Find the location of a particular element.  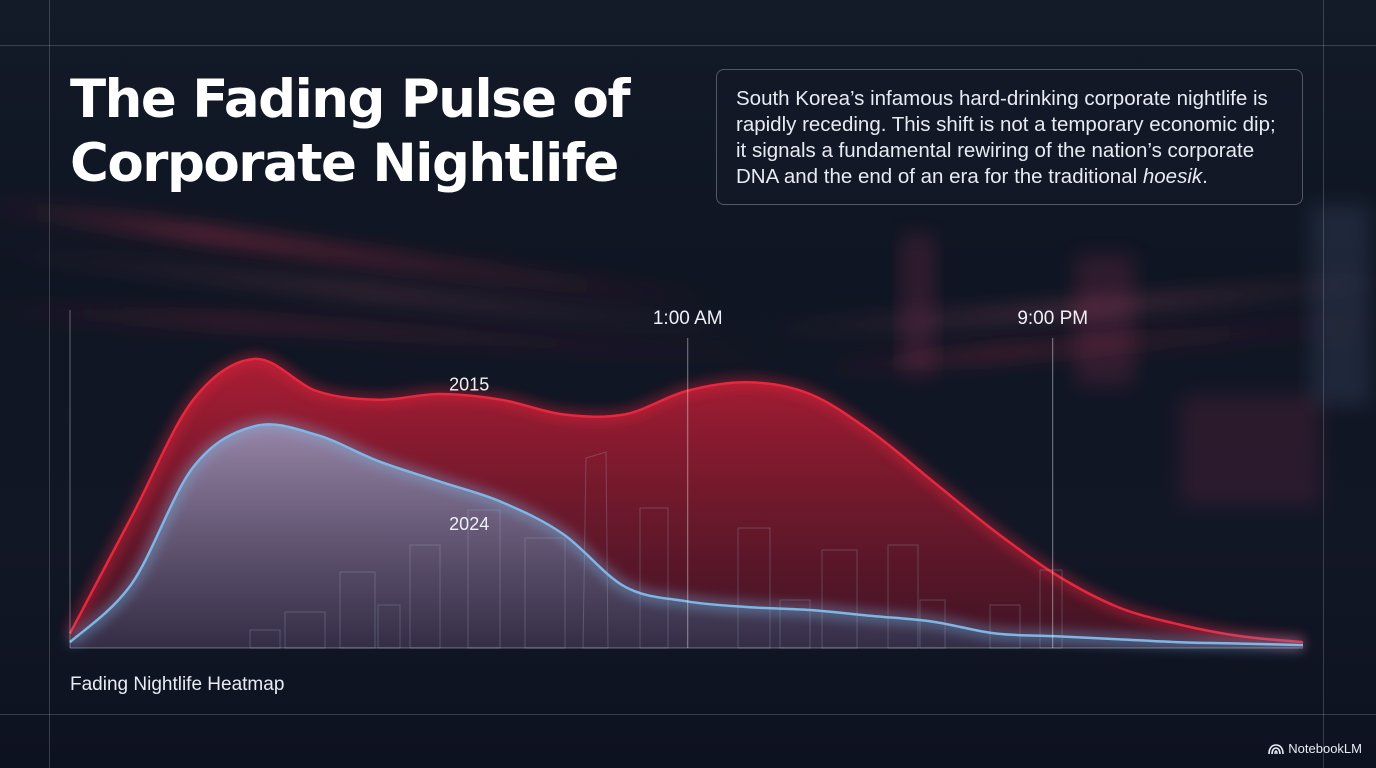

series-label-2015: 2015 is located at coordinates (469, 384).